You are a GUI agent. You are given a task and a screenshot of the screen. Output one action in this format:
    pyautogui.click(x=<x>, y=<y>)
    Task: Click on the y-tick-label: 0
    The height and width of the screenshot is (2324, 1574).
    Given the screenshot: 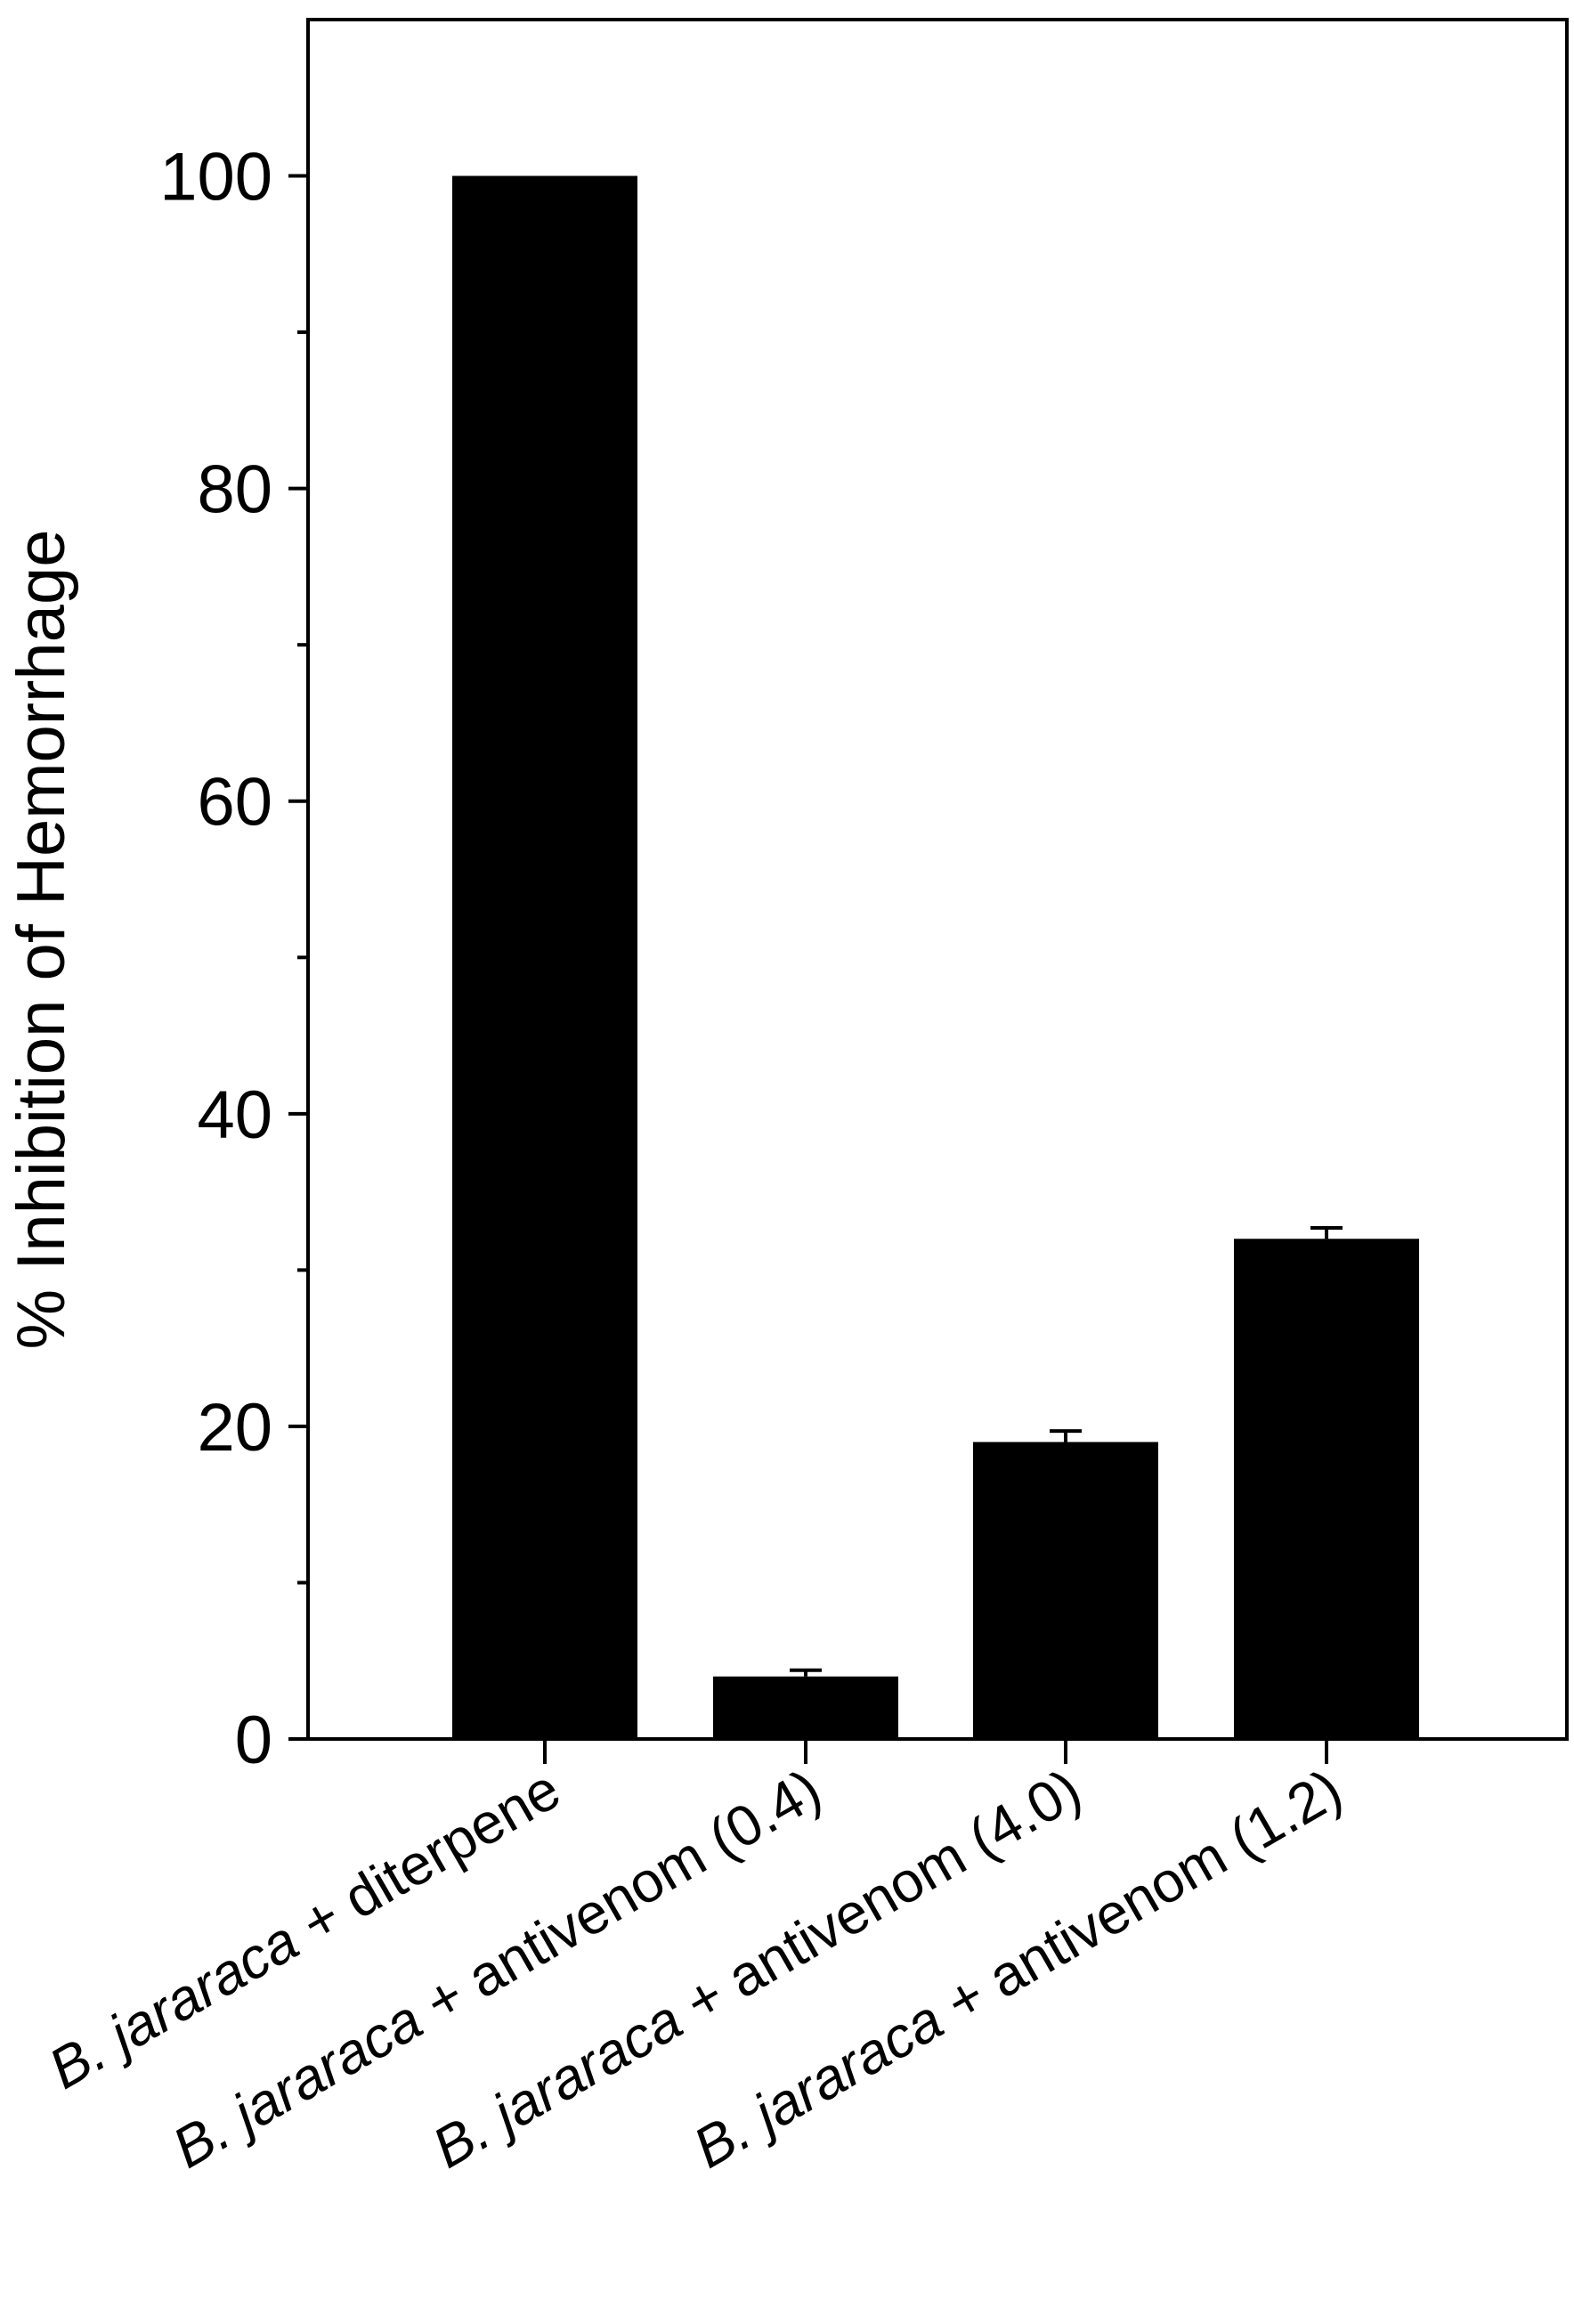 What is the action you would take?
    pyautogui.click(x=253, y=1740)
    